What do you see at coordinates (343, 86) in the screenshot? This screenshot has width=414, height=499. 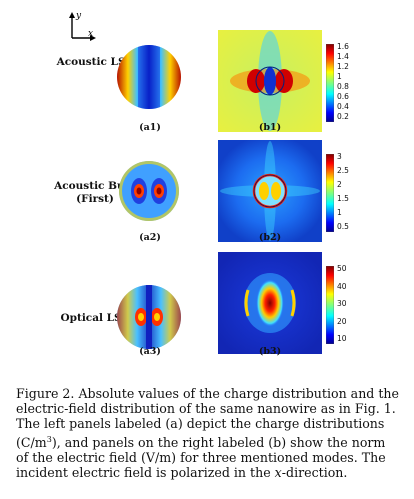 I see `colorbar-tick-label: 0.8` at bounding box center [343, 86].